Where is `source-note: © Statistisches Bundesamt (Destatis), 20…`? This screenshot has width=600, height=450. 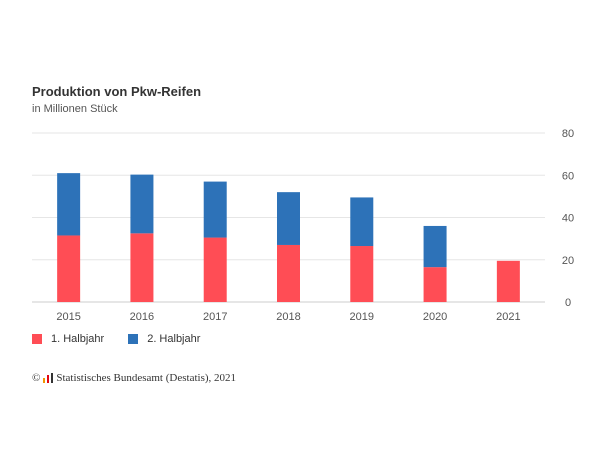
source-note: © Statistisches Bundesamt (Destatis), 20… is located at coordinates (134, 378).